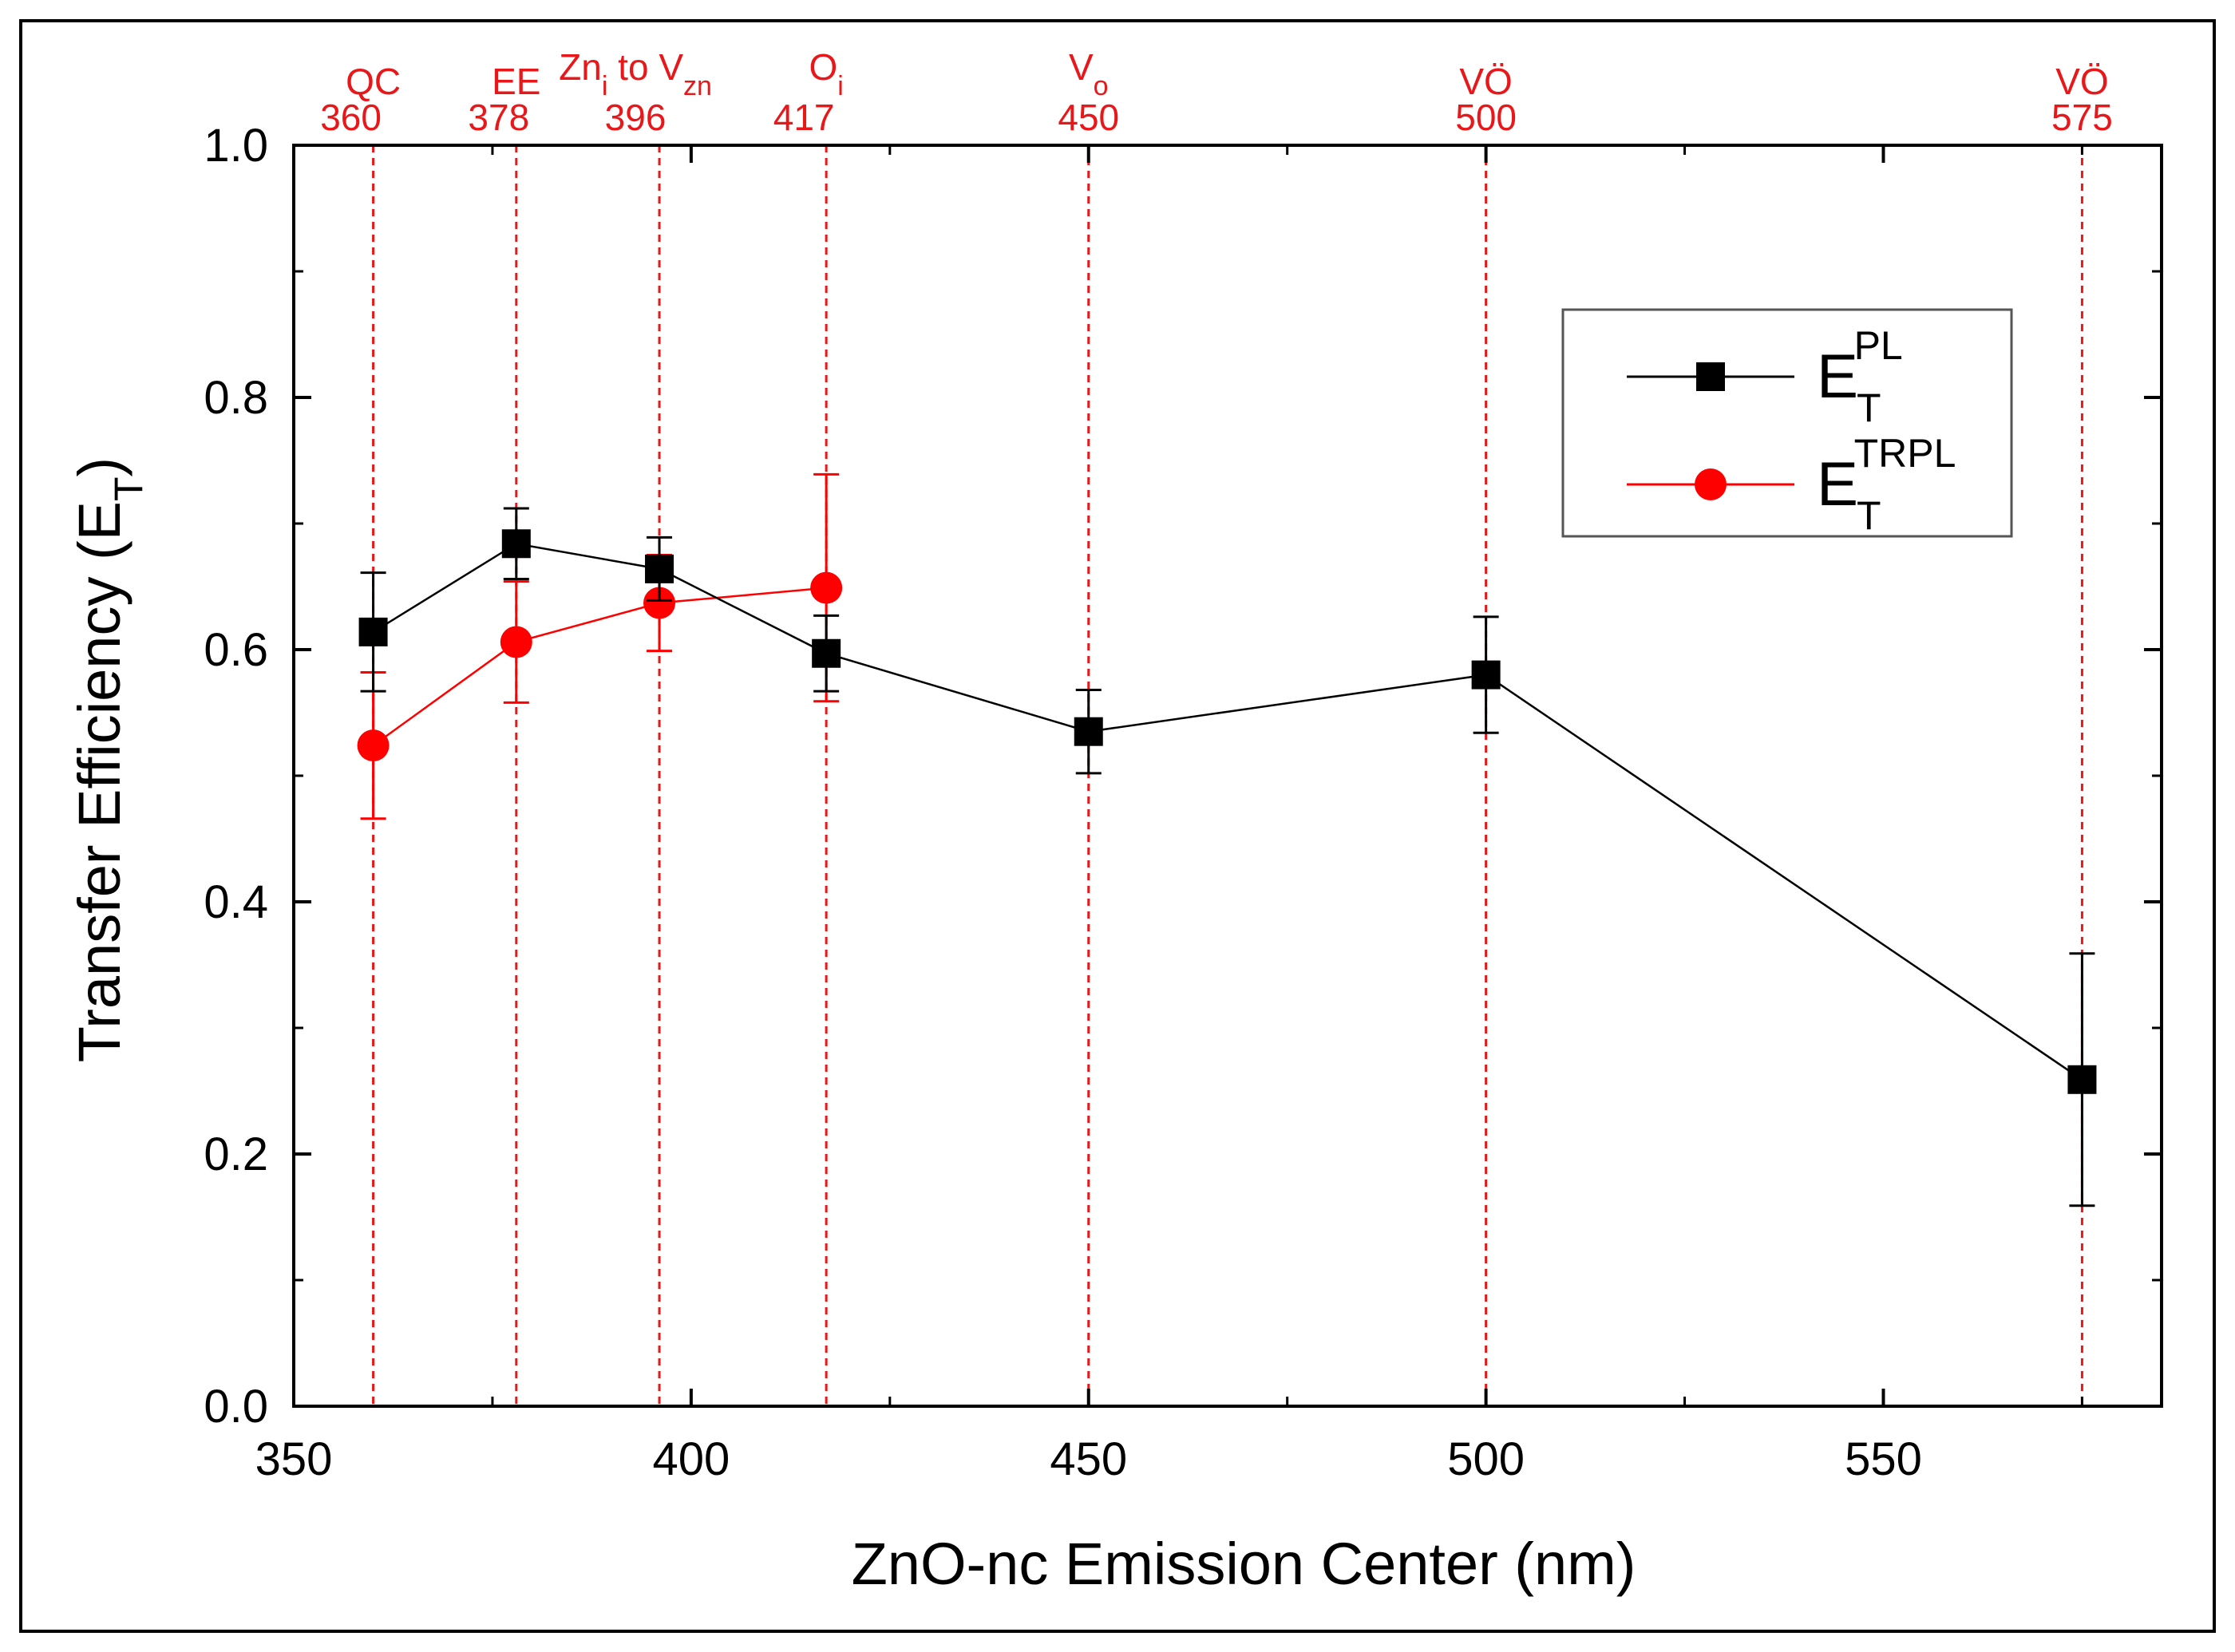  Describe the element at coordinates (1244, 1564) in the screenshot. I see `x-axis-title: ZnO-nc Emission Center (nm)` at that location.